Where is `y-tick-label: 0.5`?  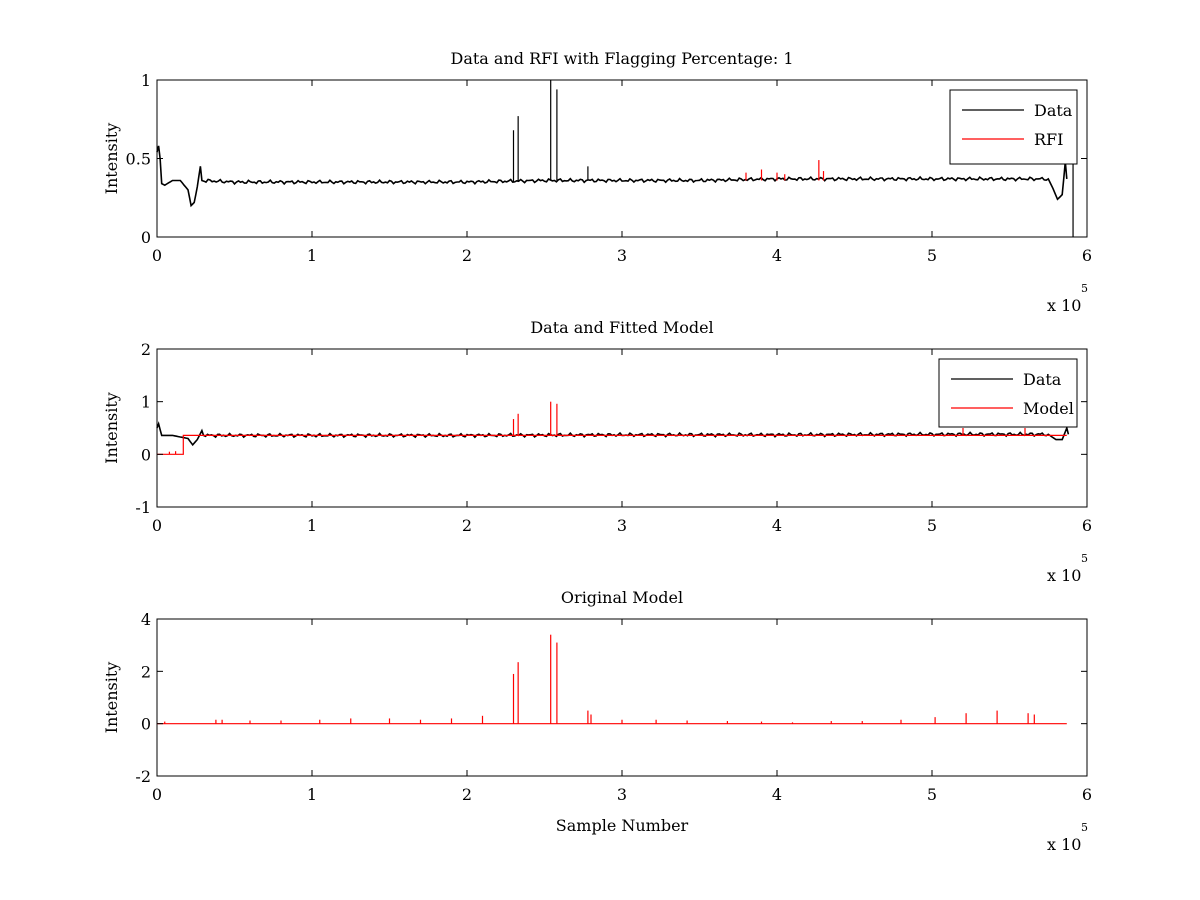
y-tick-label: 0.5 is located at coordinates (138, 159).